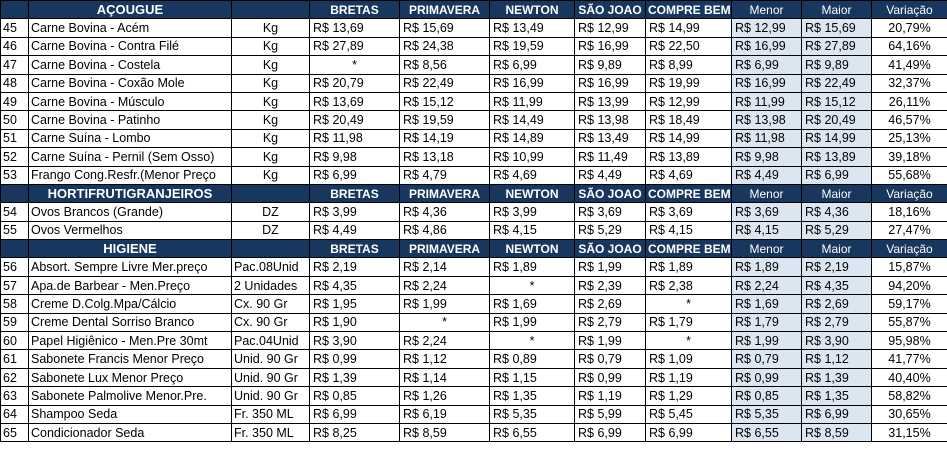 The image size is (947, 460). Describe the element at coordinates (766, 396) in the screenshot. I see `min-price: R$ 0,85` at that location.